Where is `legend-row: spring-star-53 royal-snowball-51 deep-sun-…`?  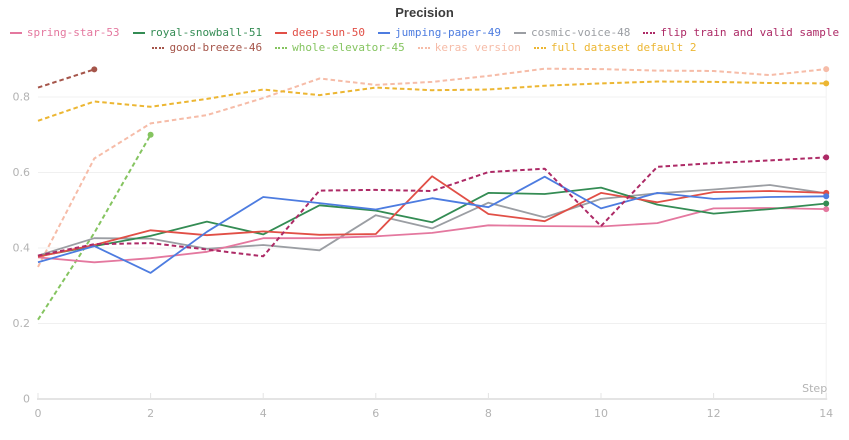 legend-row: spring-star-53 royal-snowball-51 deep-sun-… is located at coordinates (424, 33).